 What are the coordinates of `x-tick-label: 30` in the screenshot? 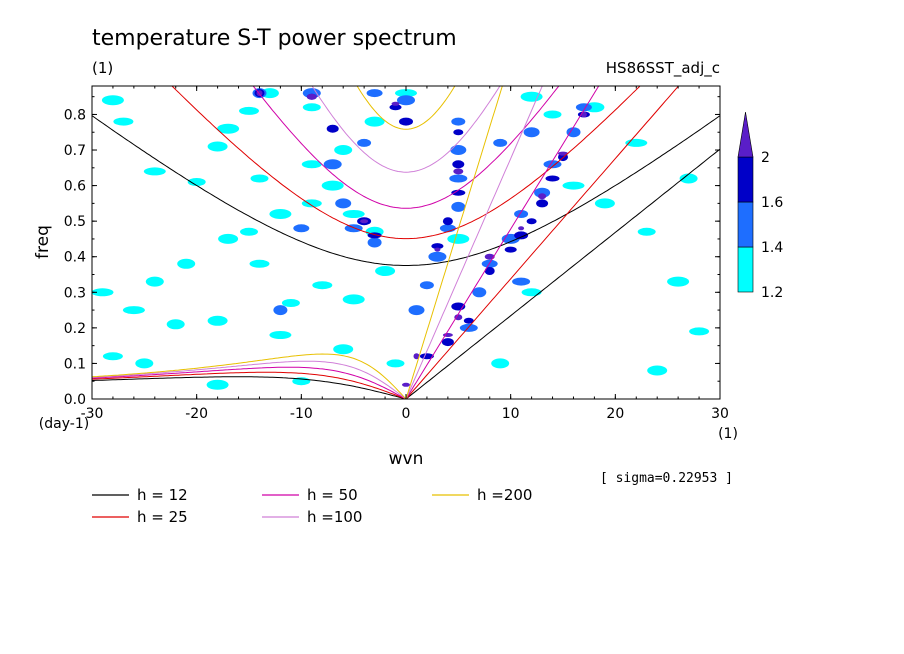 It's located at (720, 414).